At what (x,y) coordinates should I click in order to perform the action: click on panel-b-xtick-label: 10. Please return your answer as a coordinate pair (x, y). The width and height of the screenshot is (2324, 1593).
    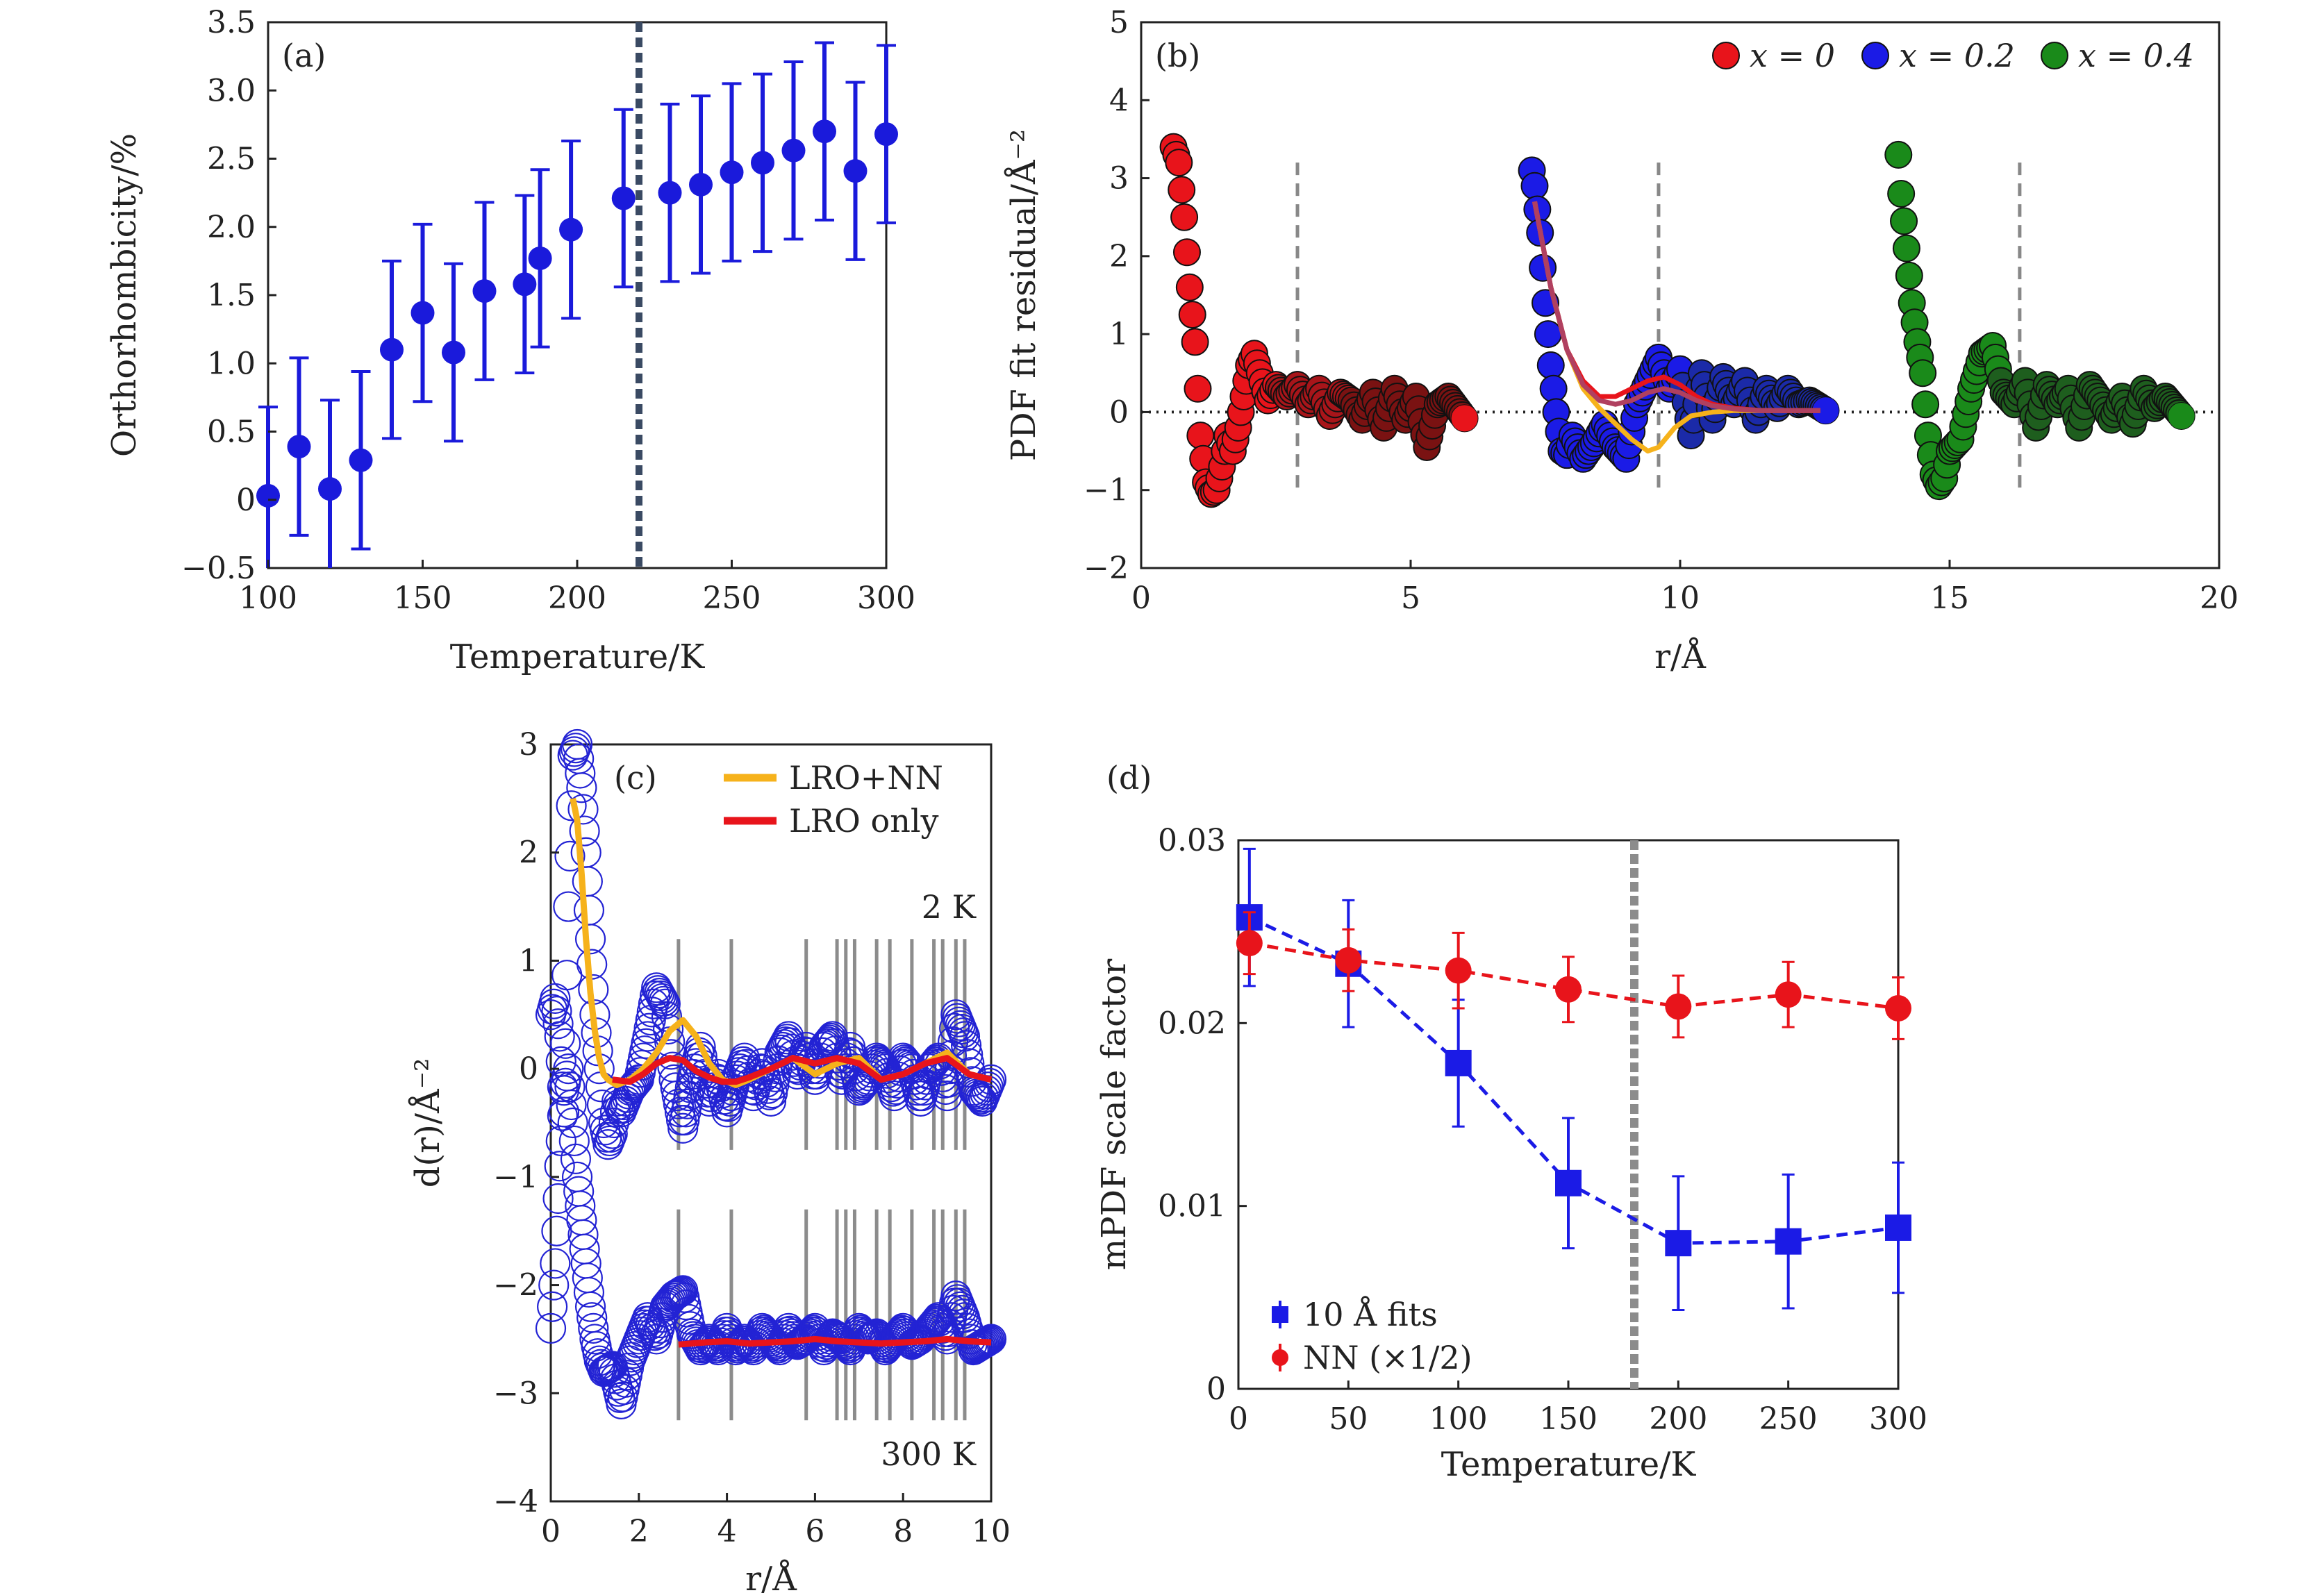
    Looking at the image, I should click on (1680, 598).